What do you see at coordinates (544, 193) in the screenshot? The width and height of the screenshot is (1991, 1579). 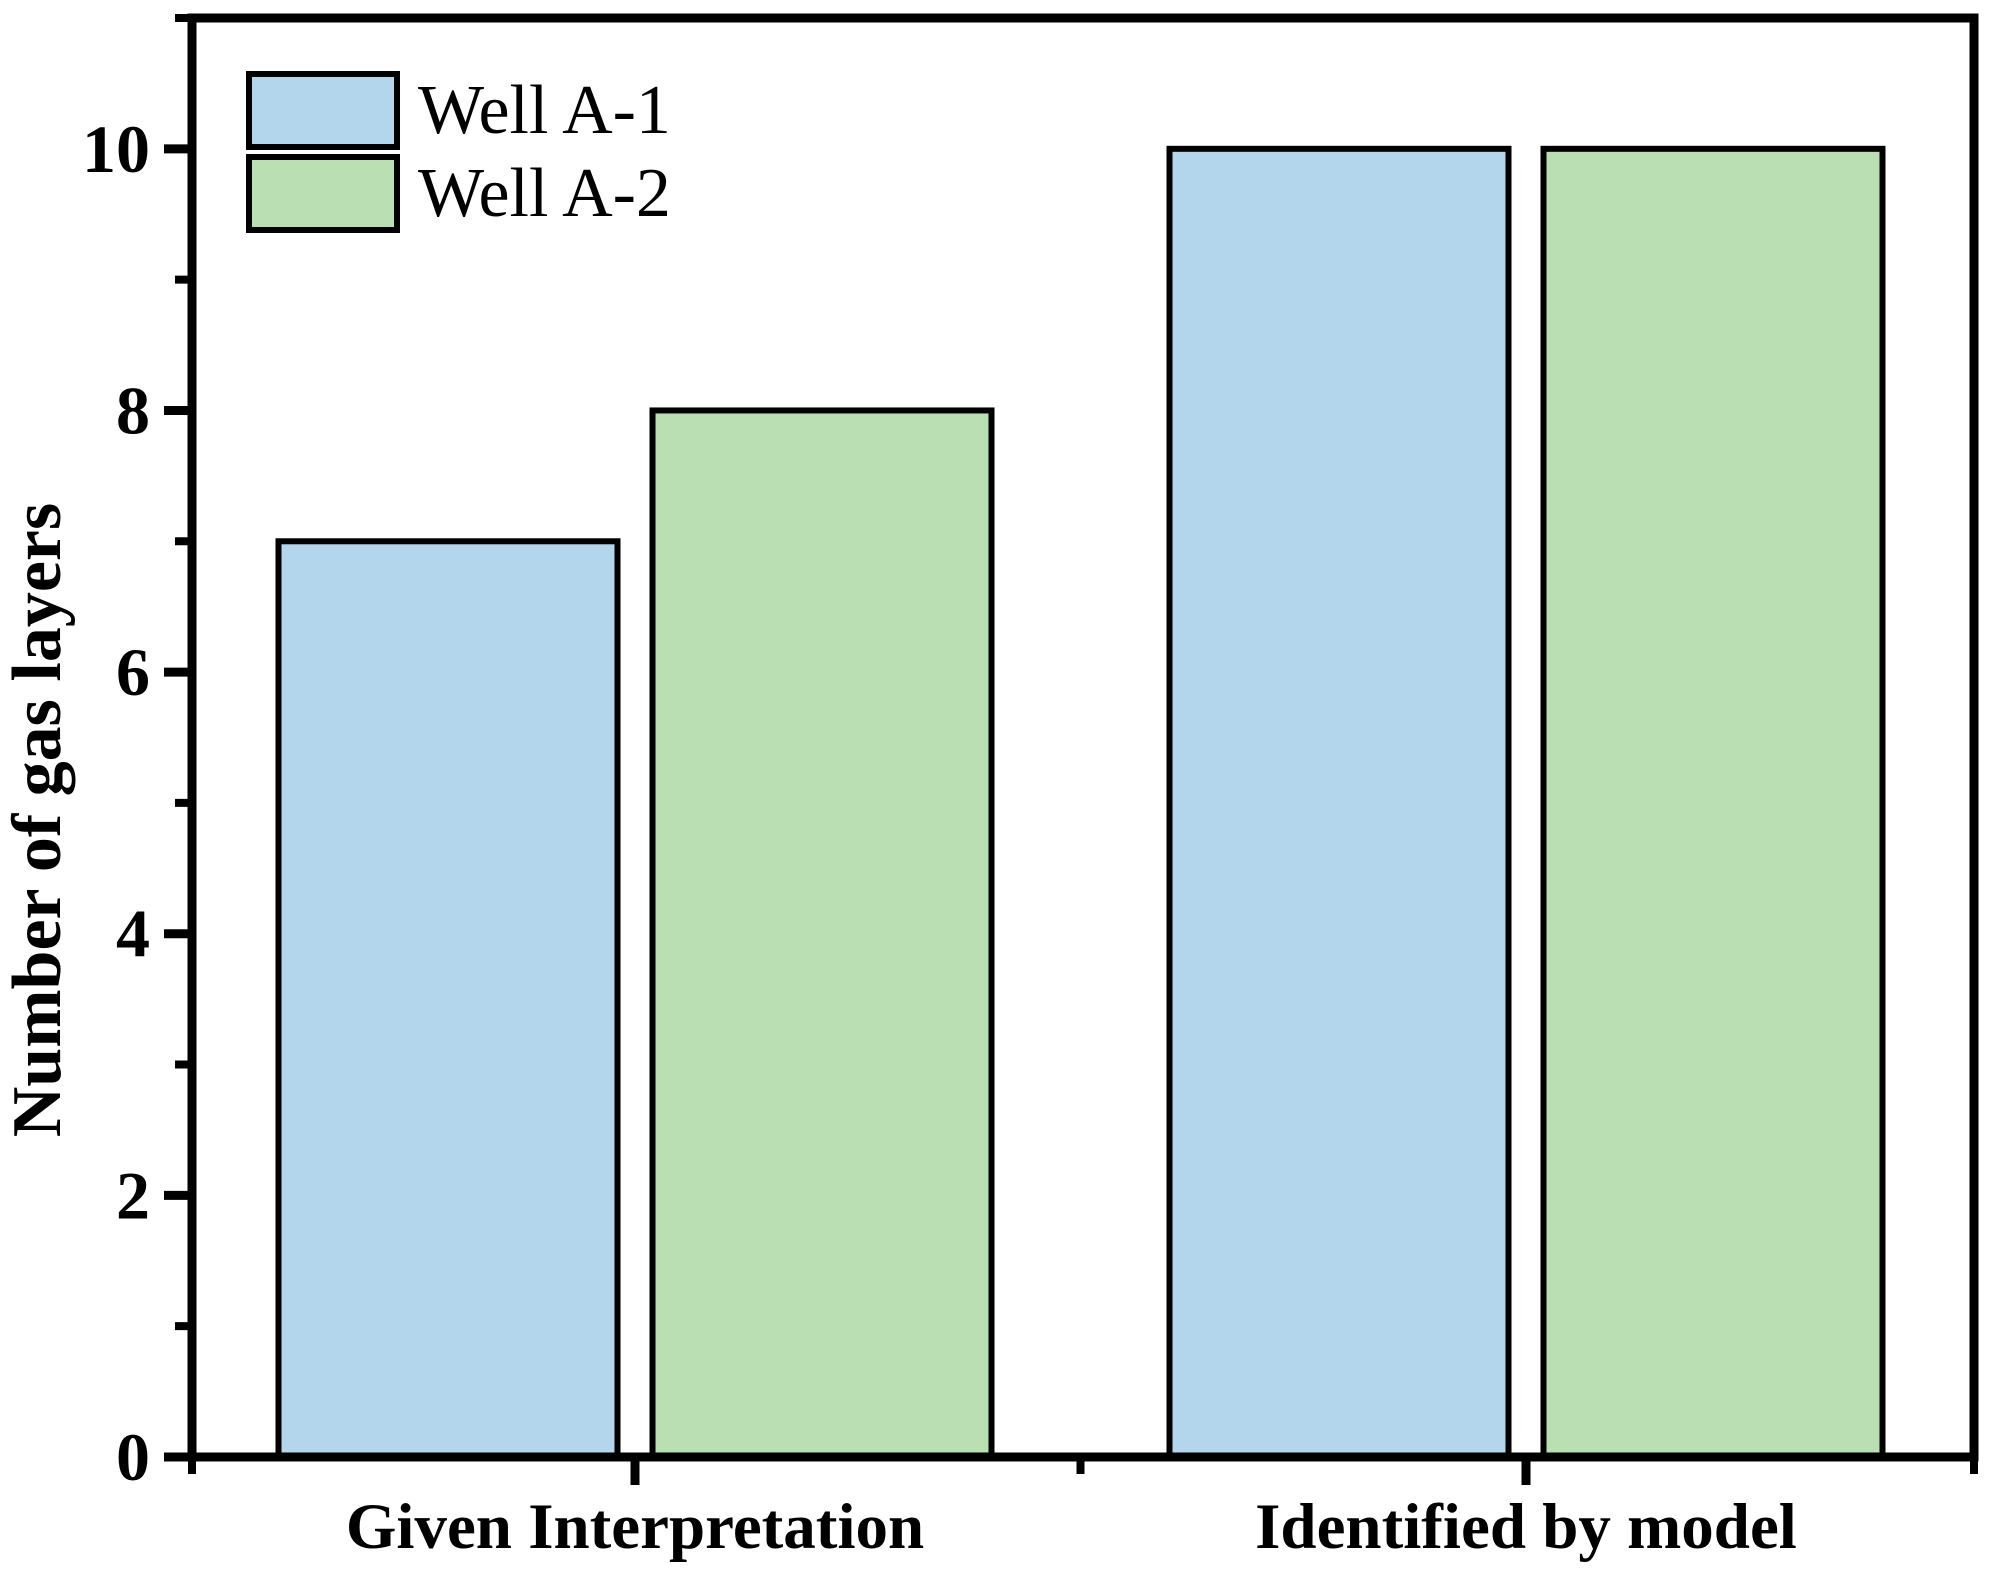 I see `legend-label-well-a-2: Well A-2` at bounding box center [544, 193].